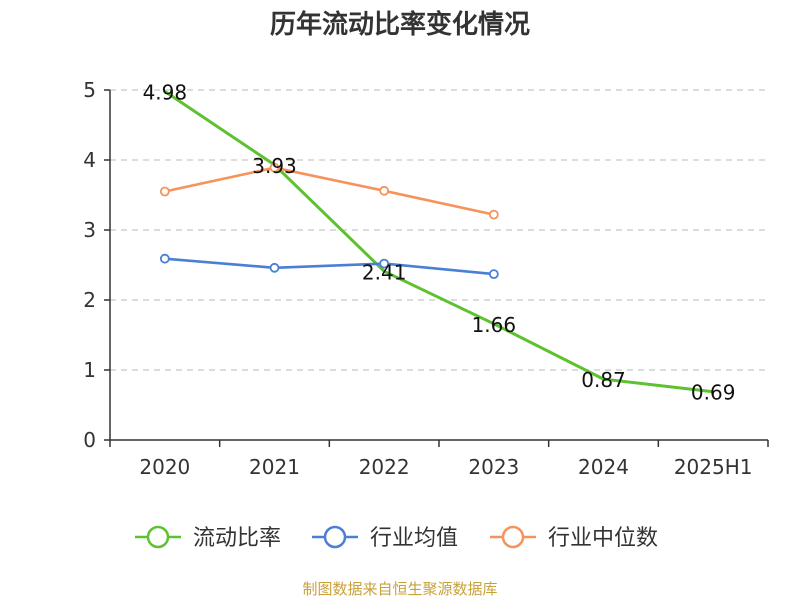 This screenshot has width=800, height=600. Describe the element at coordinates (493, 467) in the screenshot. I see `x-tick-label-2023: 2023` at that location.